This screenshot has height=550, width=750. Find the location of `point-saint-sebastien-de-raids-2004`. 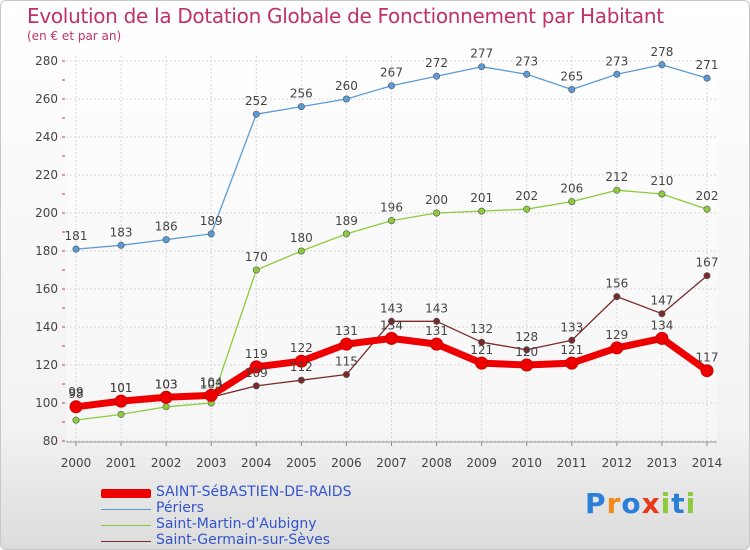

point-saint-sebastien-de-raids-2004 is located at coordinates (256, 367).